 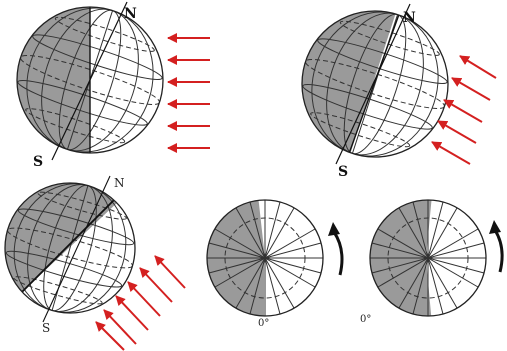 I want to click on globe-2: N S, so click(x=375, y=91).